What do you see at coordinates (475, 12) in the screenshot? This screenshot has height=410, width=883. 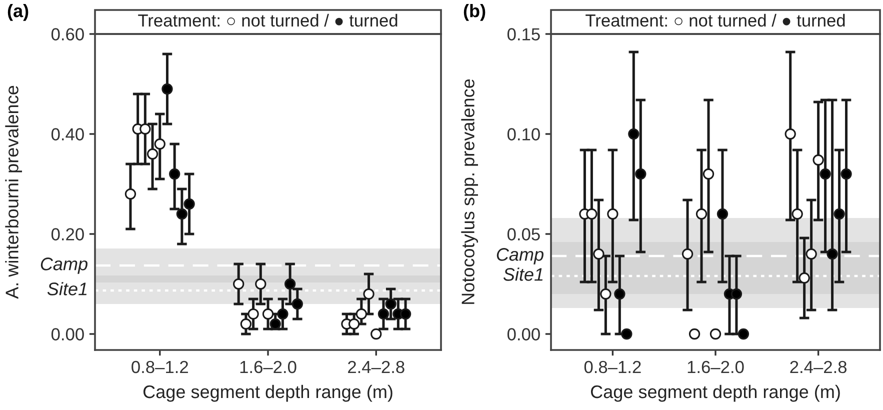 I see `chart-title: (b)` at bounding box center [475, 12].